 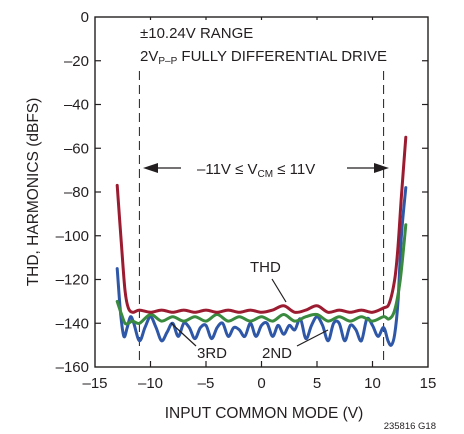 I want to click on vcm-text-backdrop, so click(x=263, y=167).